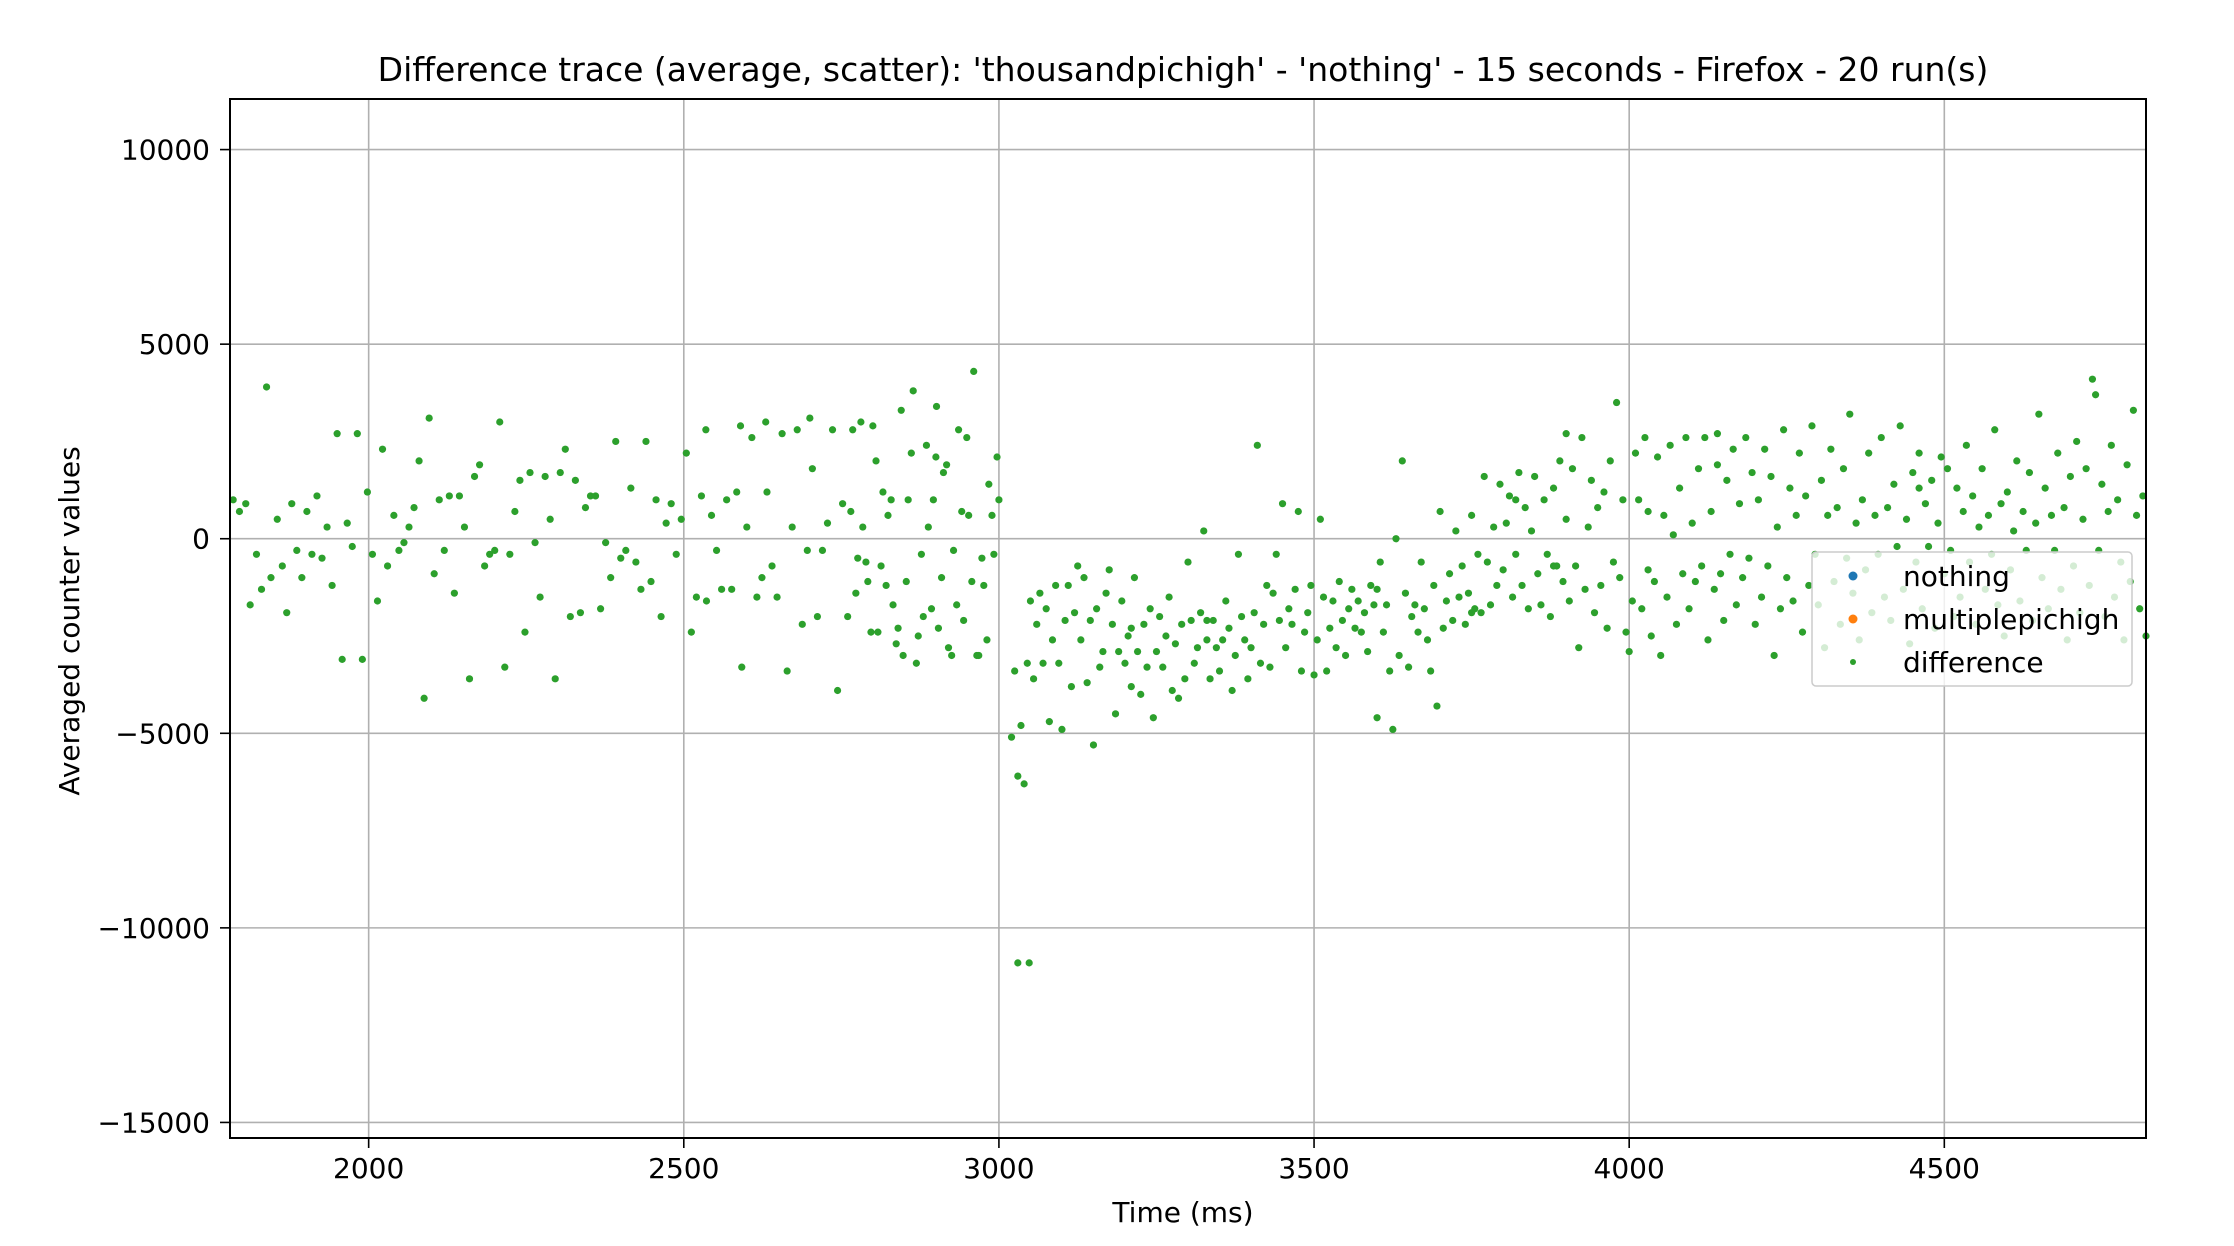 This screenshot has width=2234, height=1246. What do you see at coordinates (1972, 619) in the screenshot?
I see `legend: nothing multiplepichigh difference` at bounding box center [1972, 619].